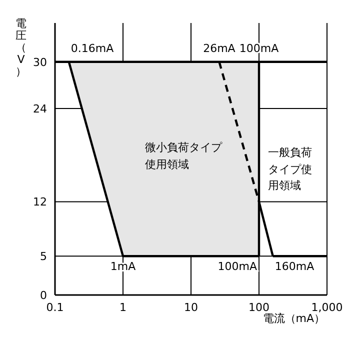  Describe the element at coordinates (40, 202) in the screenshot. I see `y-tick-label: 12` at that location.